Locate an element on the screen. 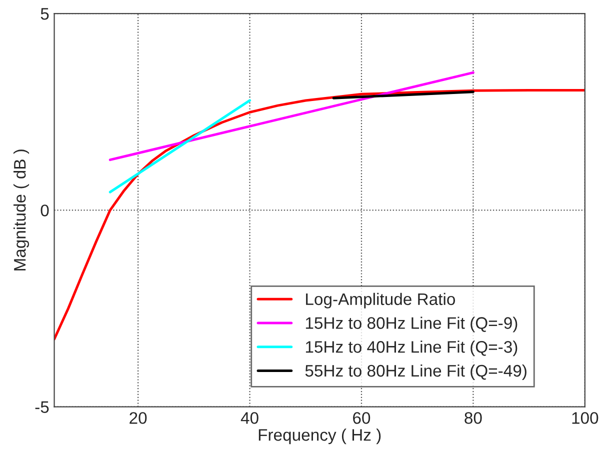 The image size is (603, 452). x-axis-title: Frequency ( Hz ) is located at coordinates (319, 436).